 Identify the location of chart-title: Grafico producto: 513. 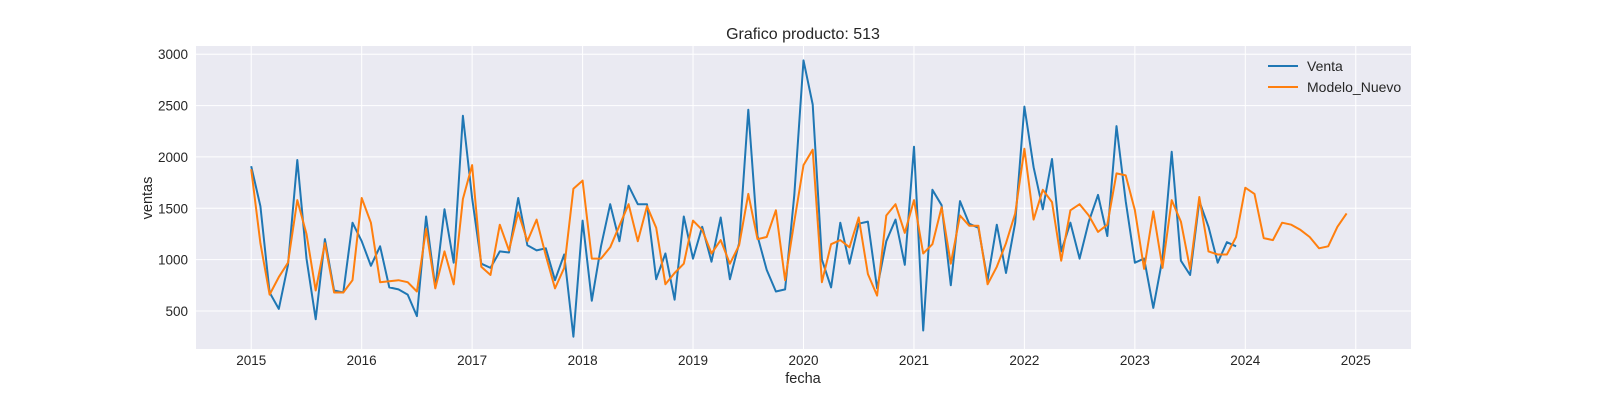
(803, 34).